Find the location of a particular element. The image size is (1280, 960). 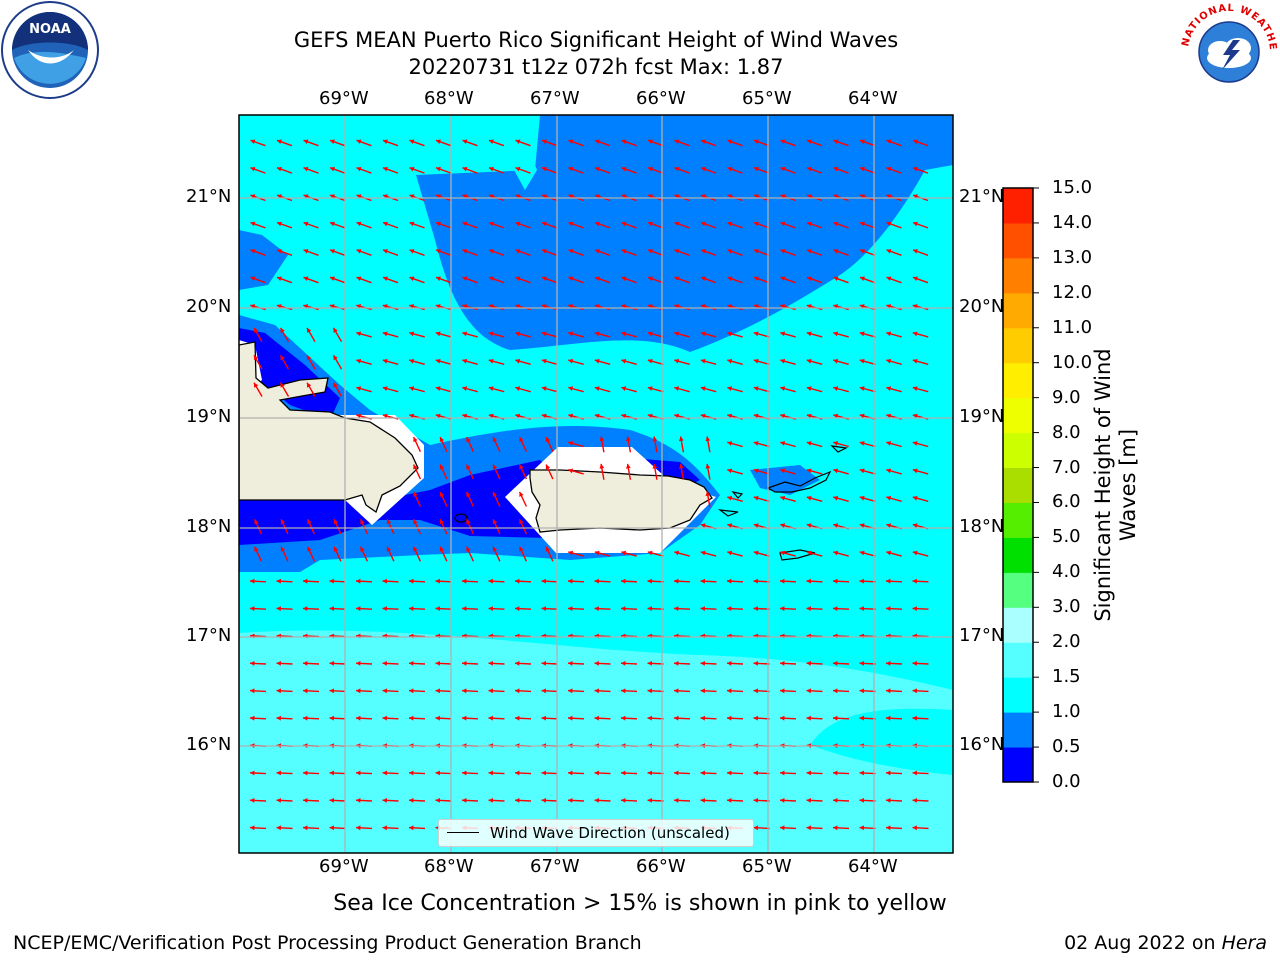

land-st-croix is located at coordinates (797, 555).